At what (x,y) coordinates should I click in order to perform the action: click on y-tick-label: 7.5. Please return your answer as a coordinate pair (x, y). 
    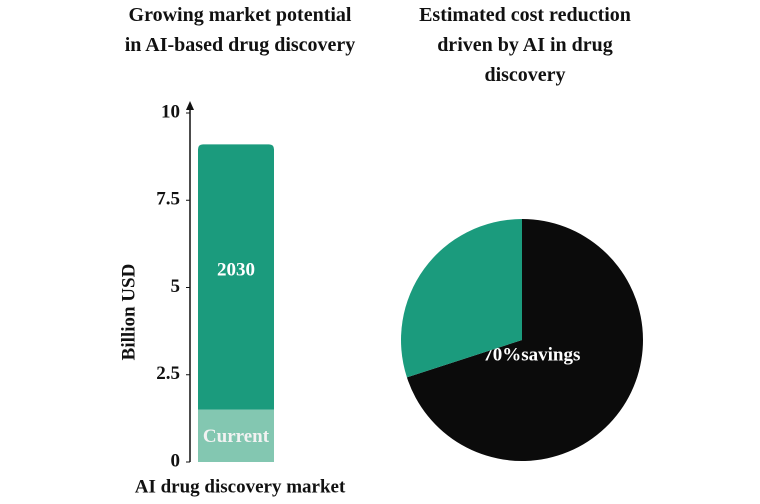
    Looking at the image, I should click on (168, 199).